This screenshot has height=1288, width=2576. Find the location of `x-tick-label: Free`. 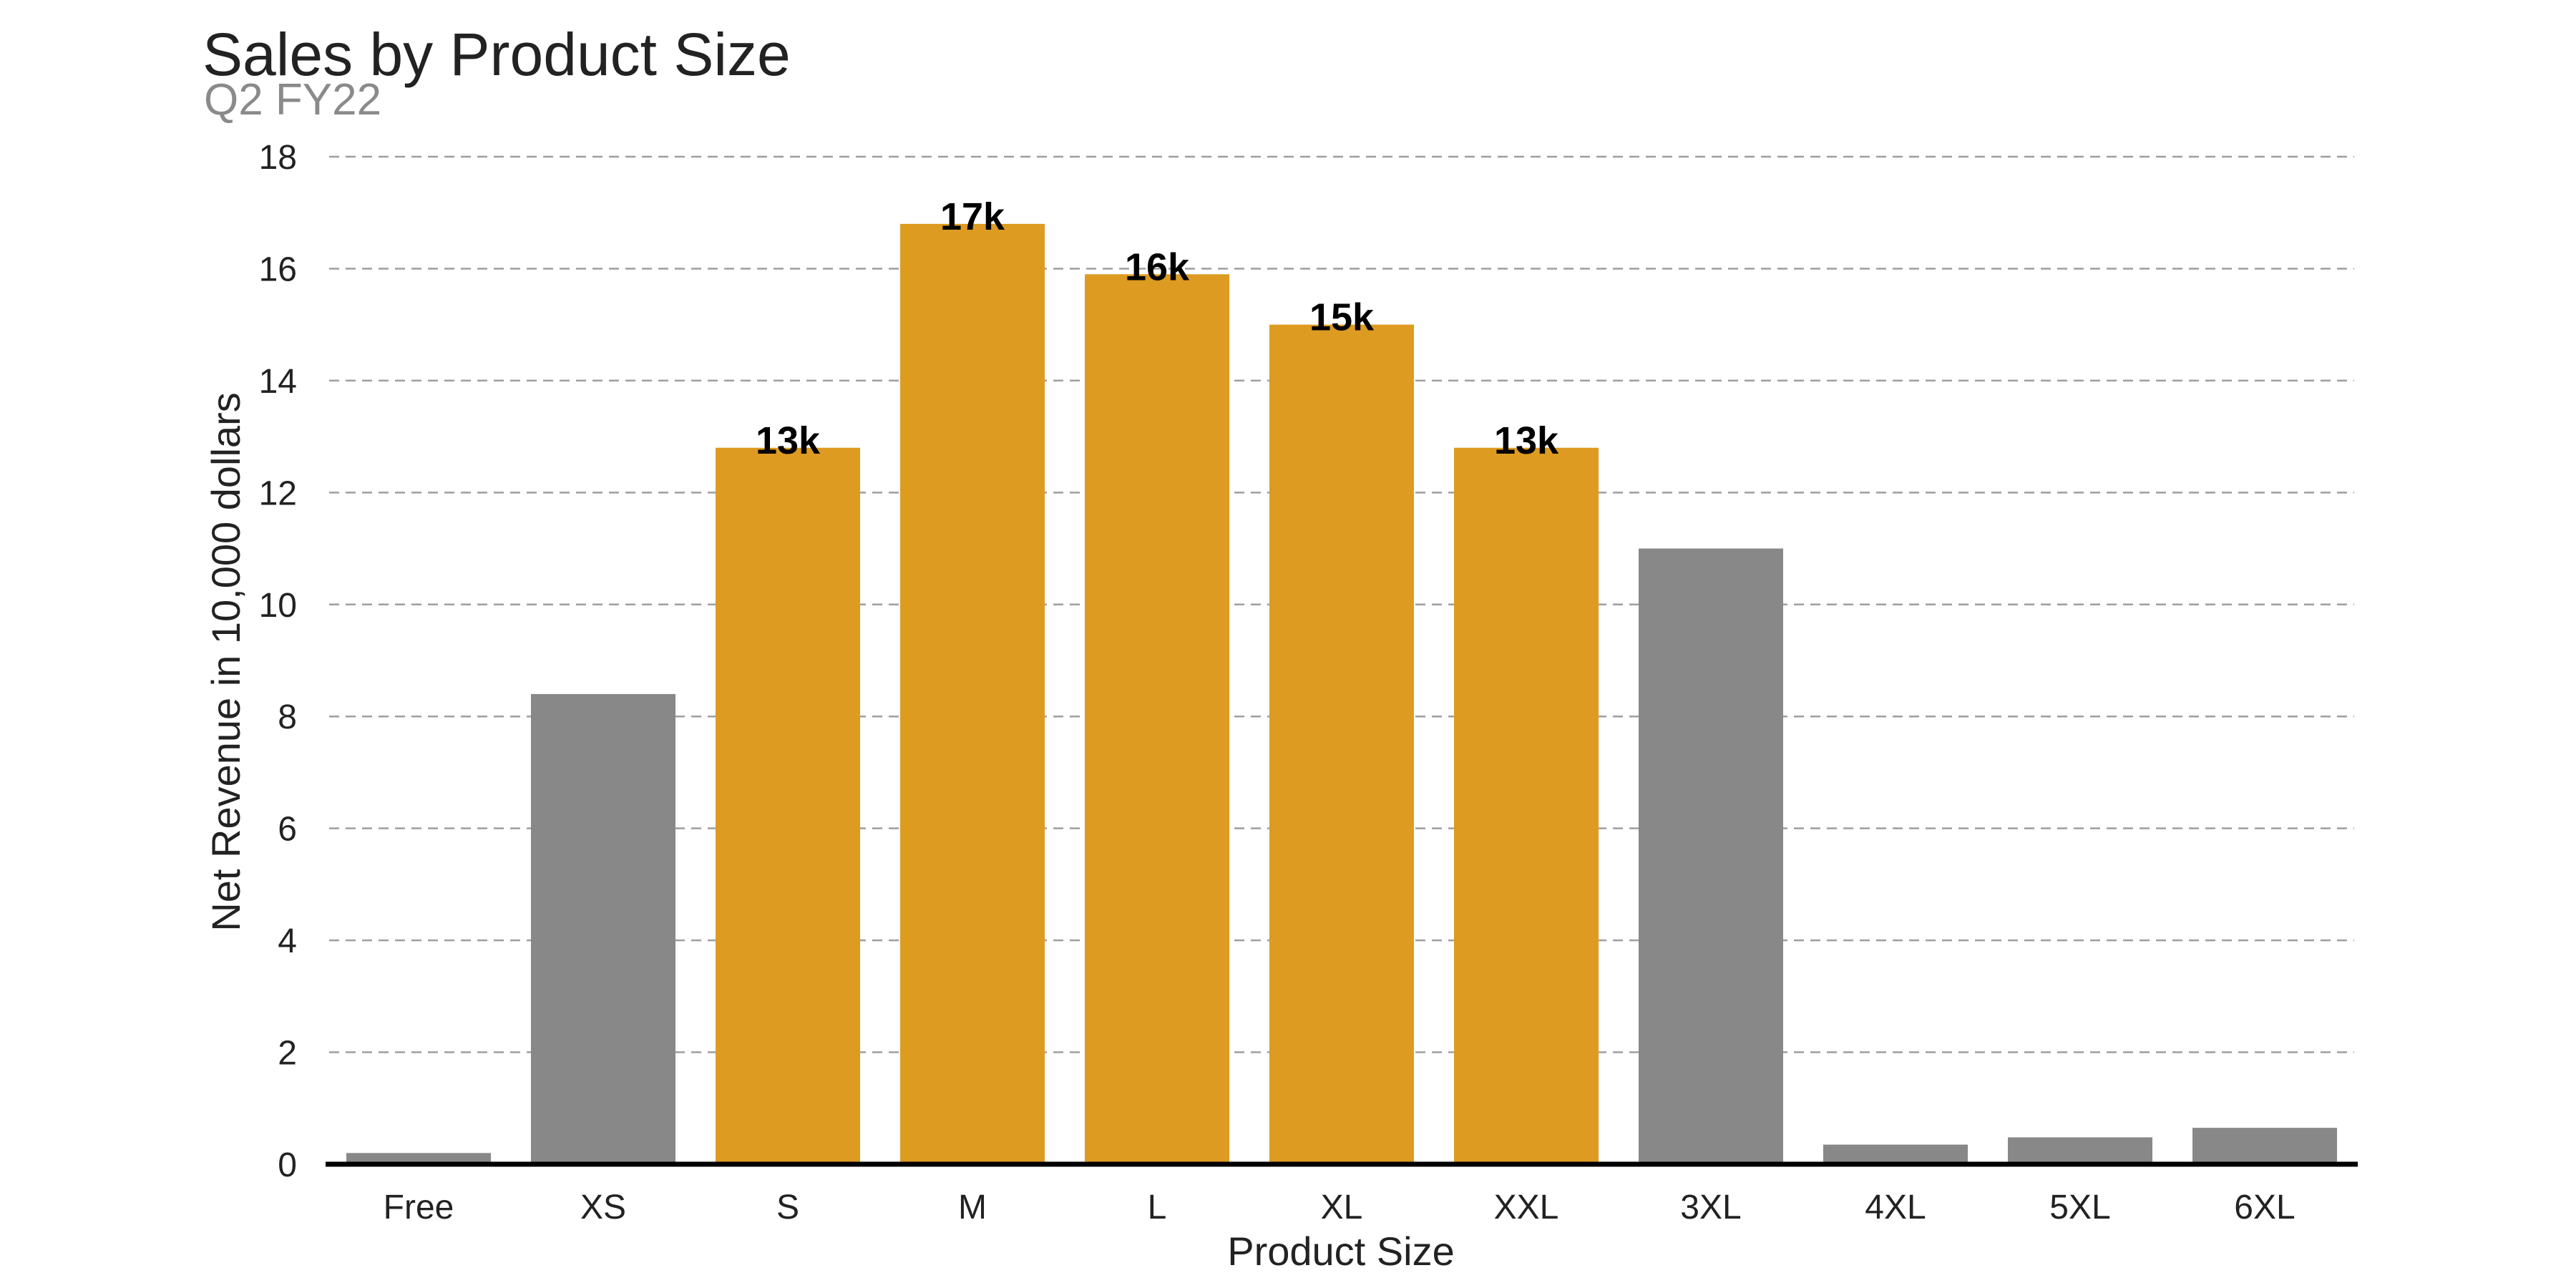

x-tick-label: Free is located at coordinates (419, 1207).